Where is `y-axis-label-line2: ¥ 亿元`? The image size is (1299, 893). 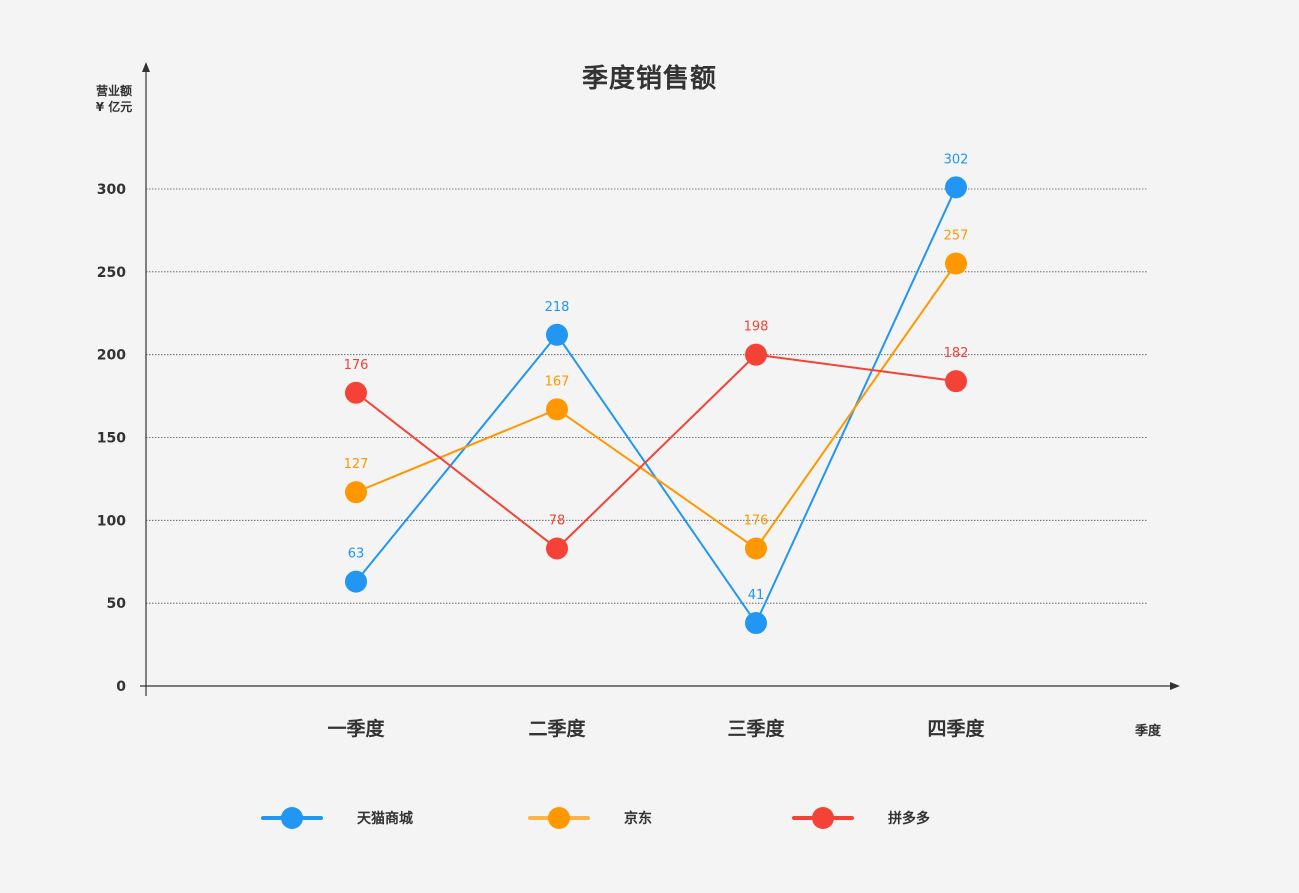 y-axis-label-line2: ¥ 亿元 is located at coordinates (114, 107).